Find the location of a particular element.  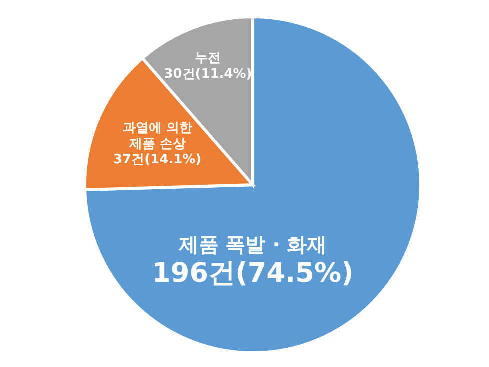

slice-label: 누전 is located at coordinates (208, 58).